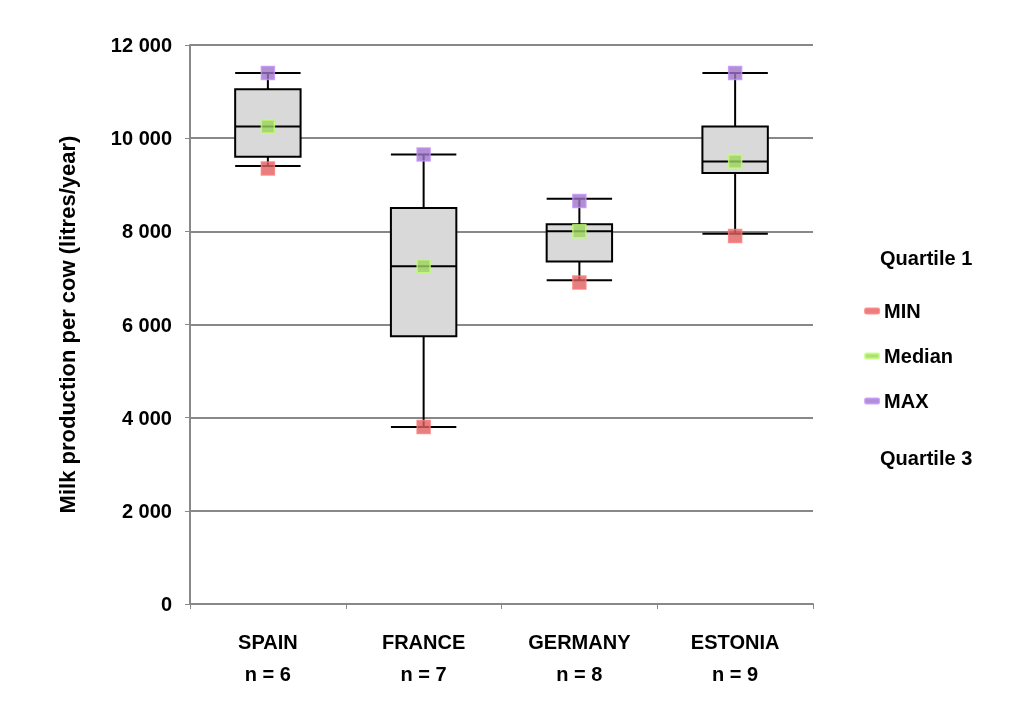 This screenshot has height=702, width=1018. I want to click on y-tick-label: 6 000, so click(146, 324).